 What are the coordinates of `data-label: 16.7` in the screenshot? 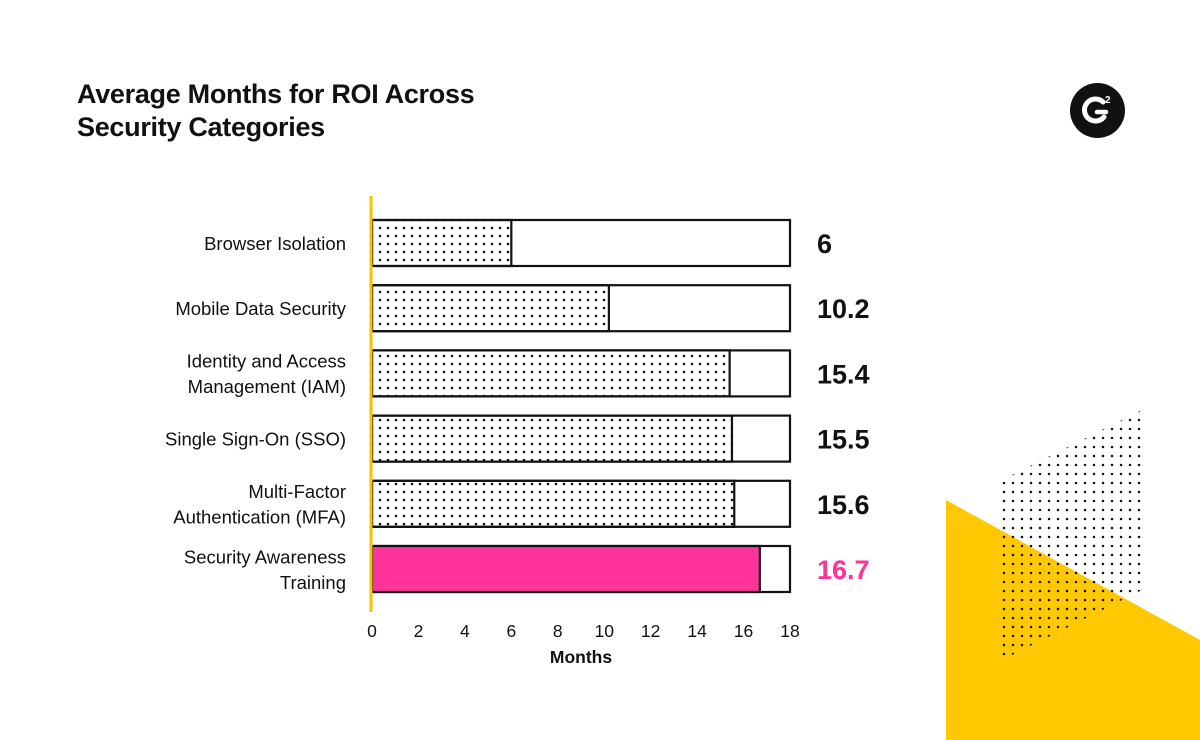 It's located at (843, 570).